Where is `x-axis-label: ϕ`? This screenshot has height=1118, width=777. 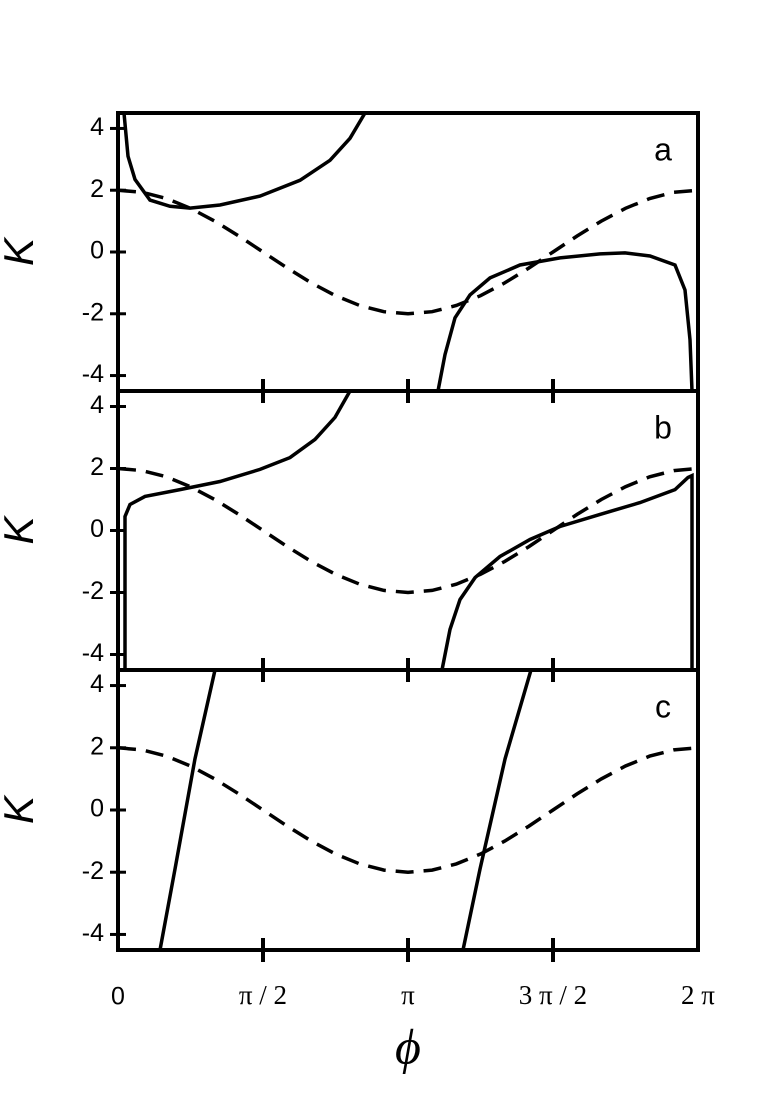 x-axis-label: ϕ is located at coordinates (408, 1046).